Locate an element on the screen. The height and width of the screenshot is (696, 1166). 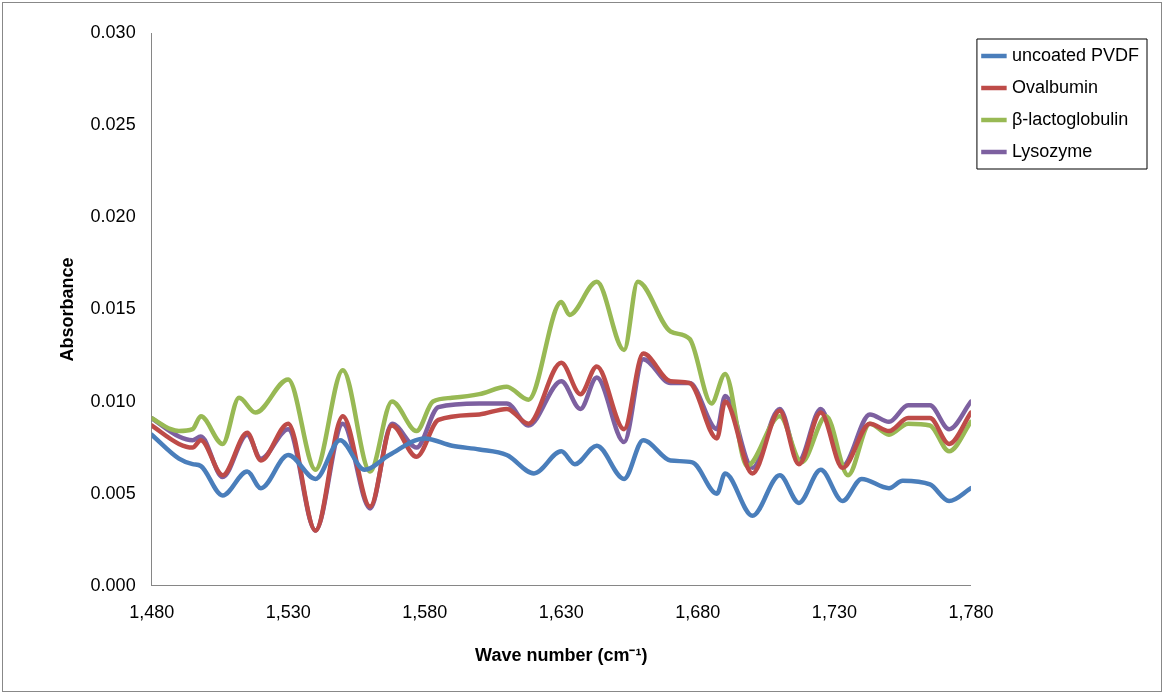
y-tick-label: 0.010 is located at coordinates (113, 400).